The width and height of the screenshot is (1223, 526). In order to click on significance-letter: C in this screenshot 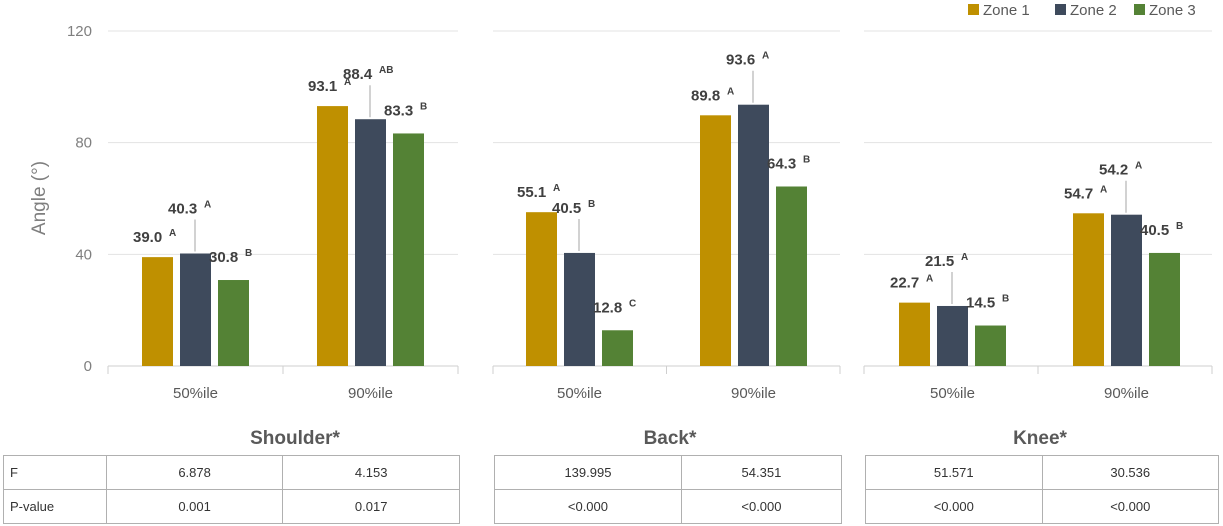, I will do `click(632, 303)`.